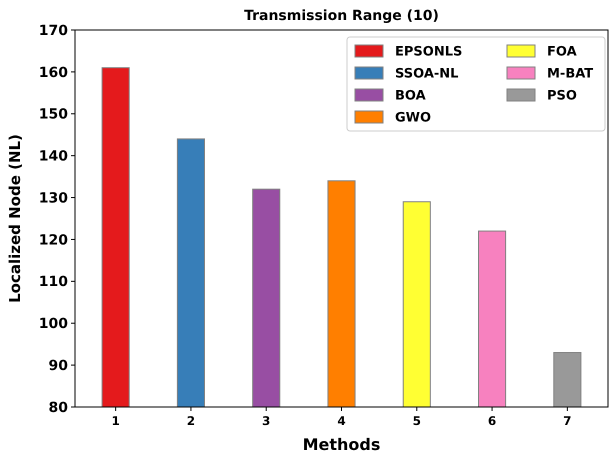 The image size is (612, 455). I want to click on x-tick-label: 2, so click(191, 421).